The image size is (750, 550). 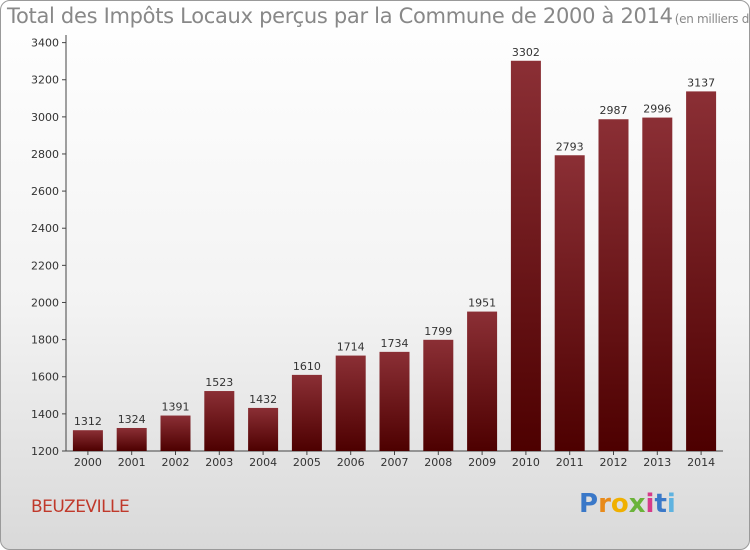 I want to click on logo-letter: o, so click(x=619, y=504).